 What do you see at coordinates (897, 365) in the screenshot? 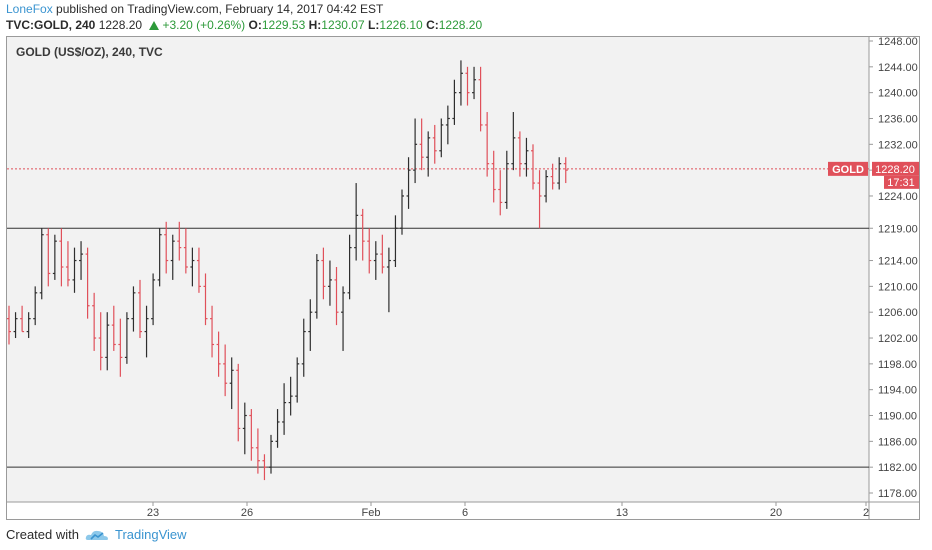
I see `y-tick-label: 1198.00` at bounding box center [897, 365].